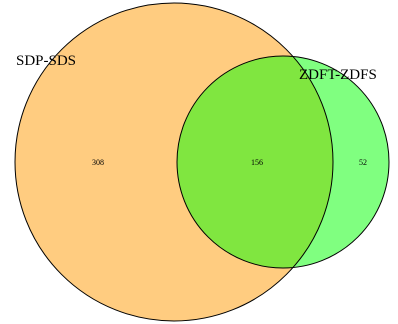 Image resolution: width=398 pixels, height=324 pixels. Describe the element at coordinates (98, 162) in the screenshot. I see `count-only-a: 308` at that location.